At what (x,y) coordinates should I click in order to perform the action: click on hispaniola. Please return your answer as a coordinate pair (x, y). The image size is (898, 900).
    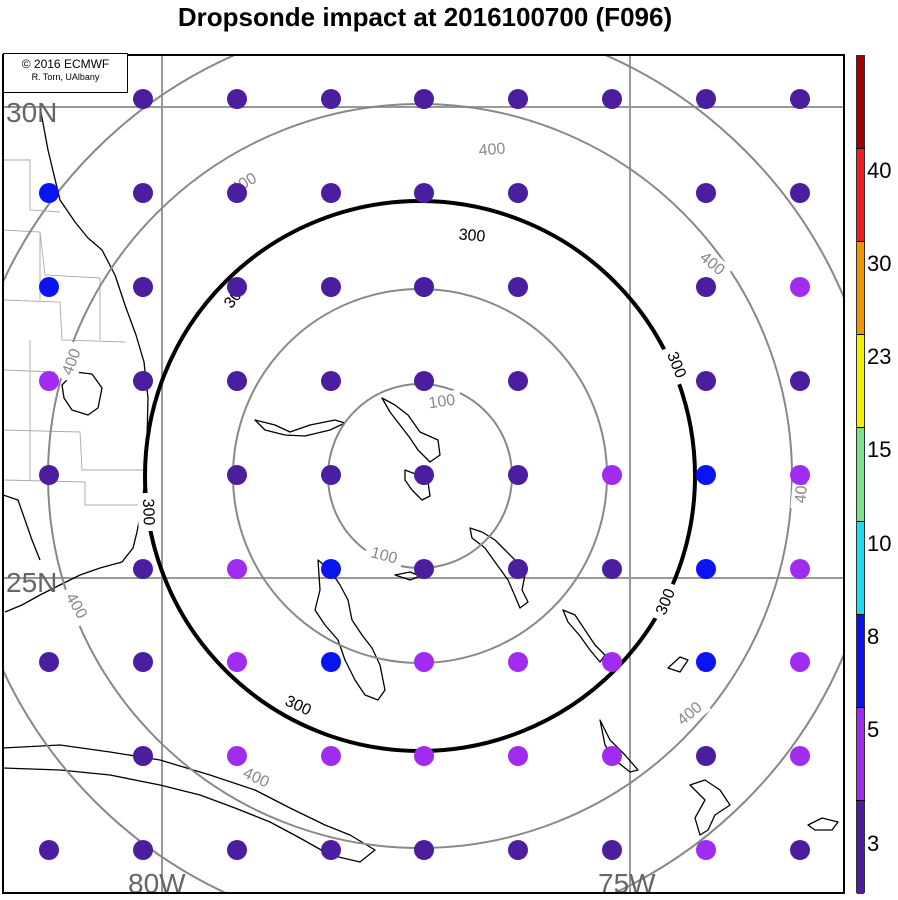
    Looking at the image, I should click on (710, 807).